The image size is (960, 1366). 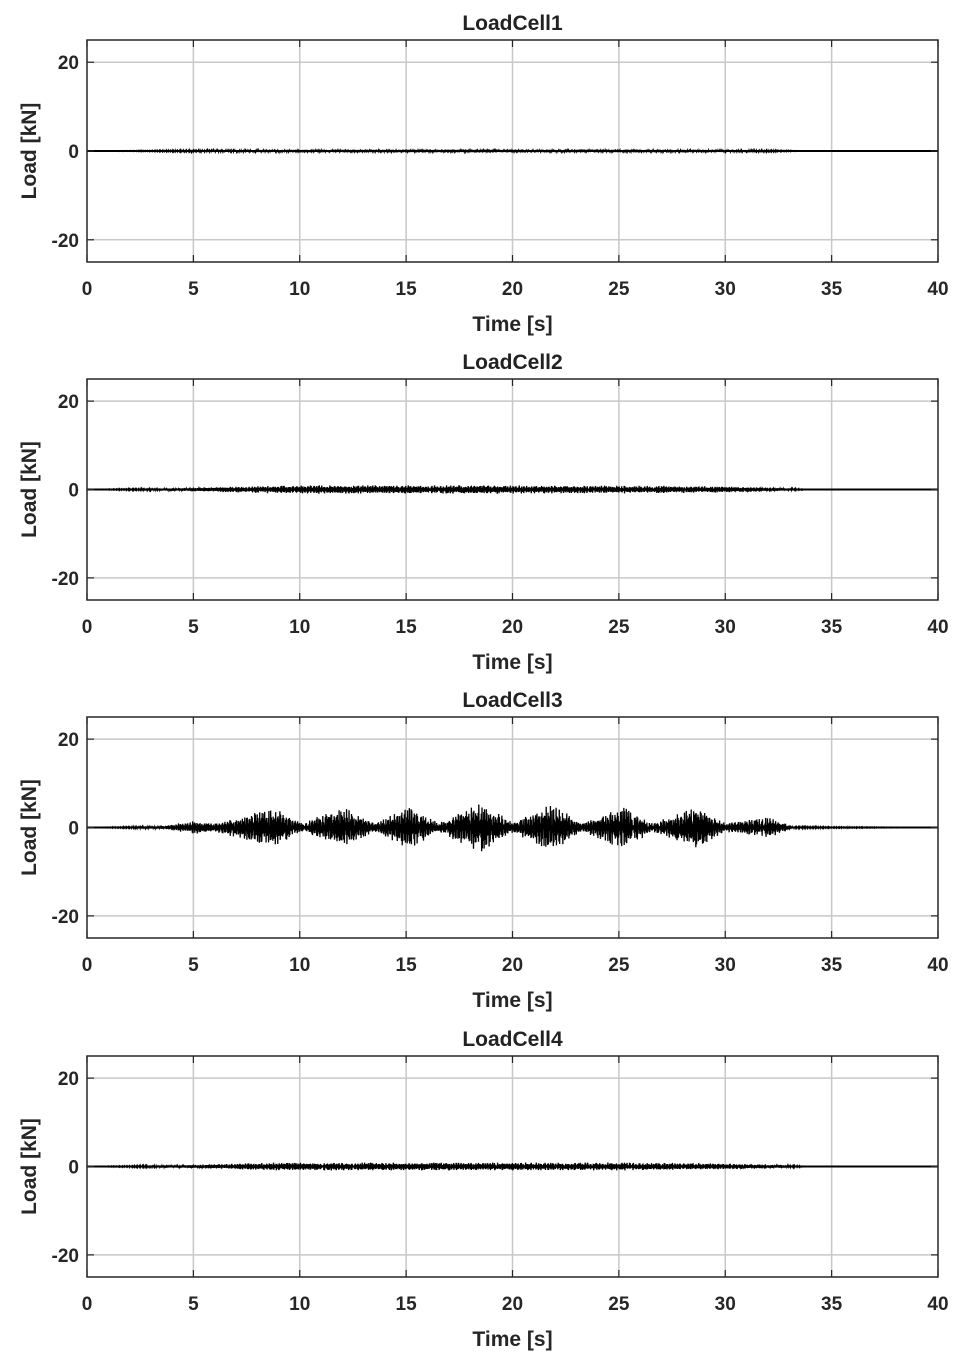 I want to click on chart-title: LoadCell1, so click(x=512, y=23).